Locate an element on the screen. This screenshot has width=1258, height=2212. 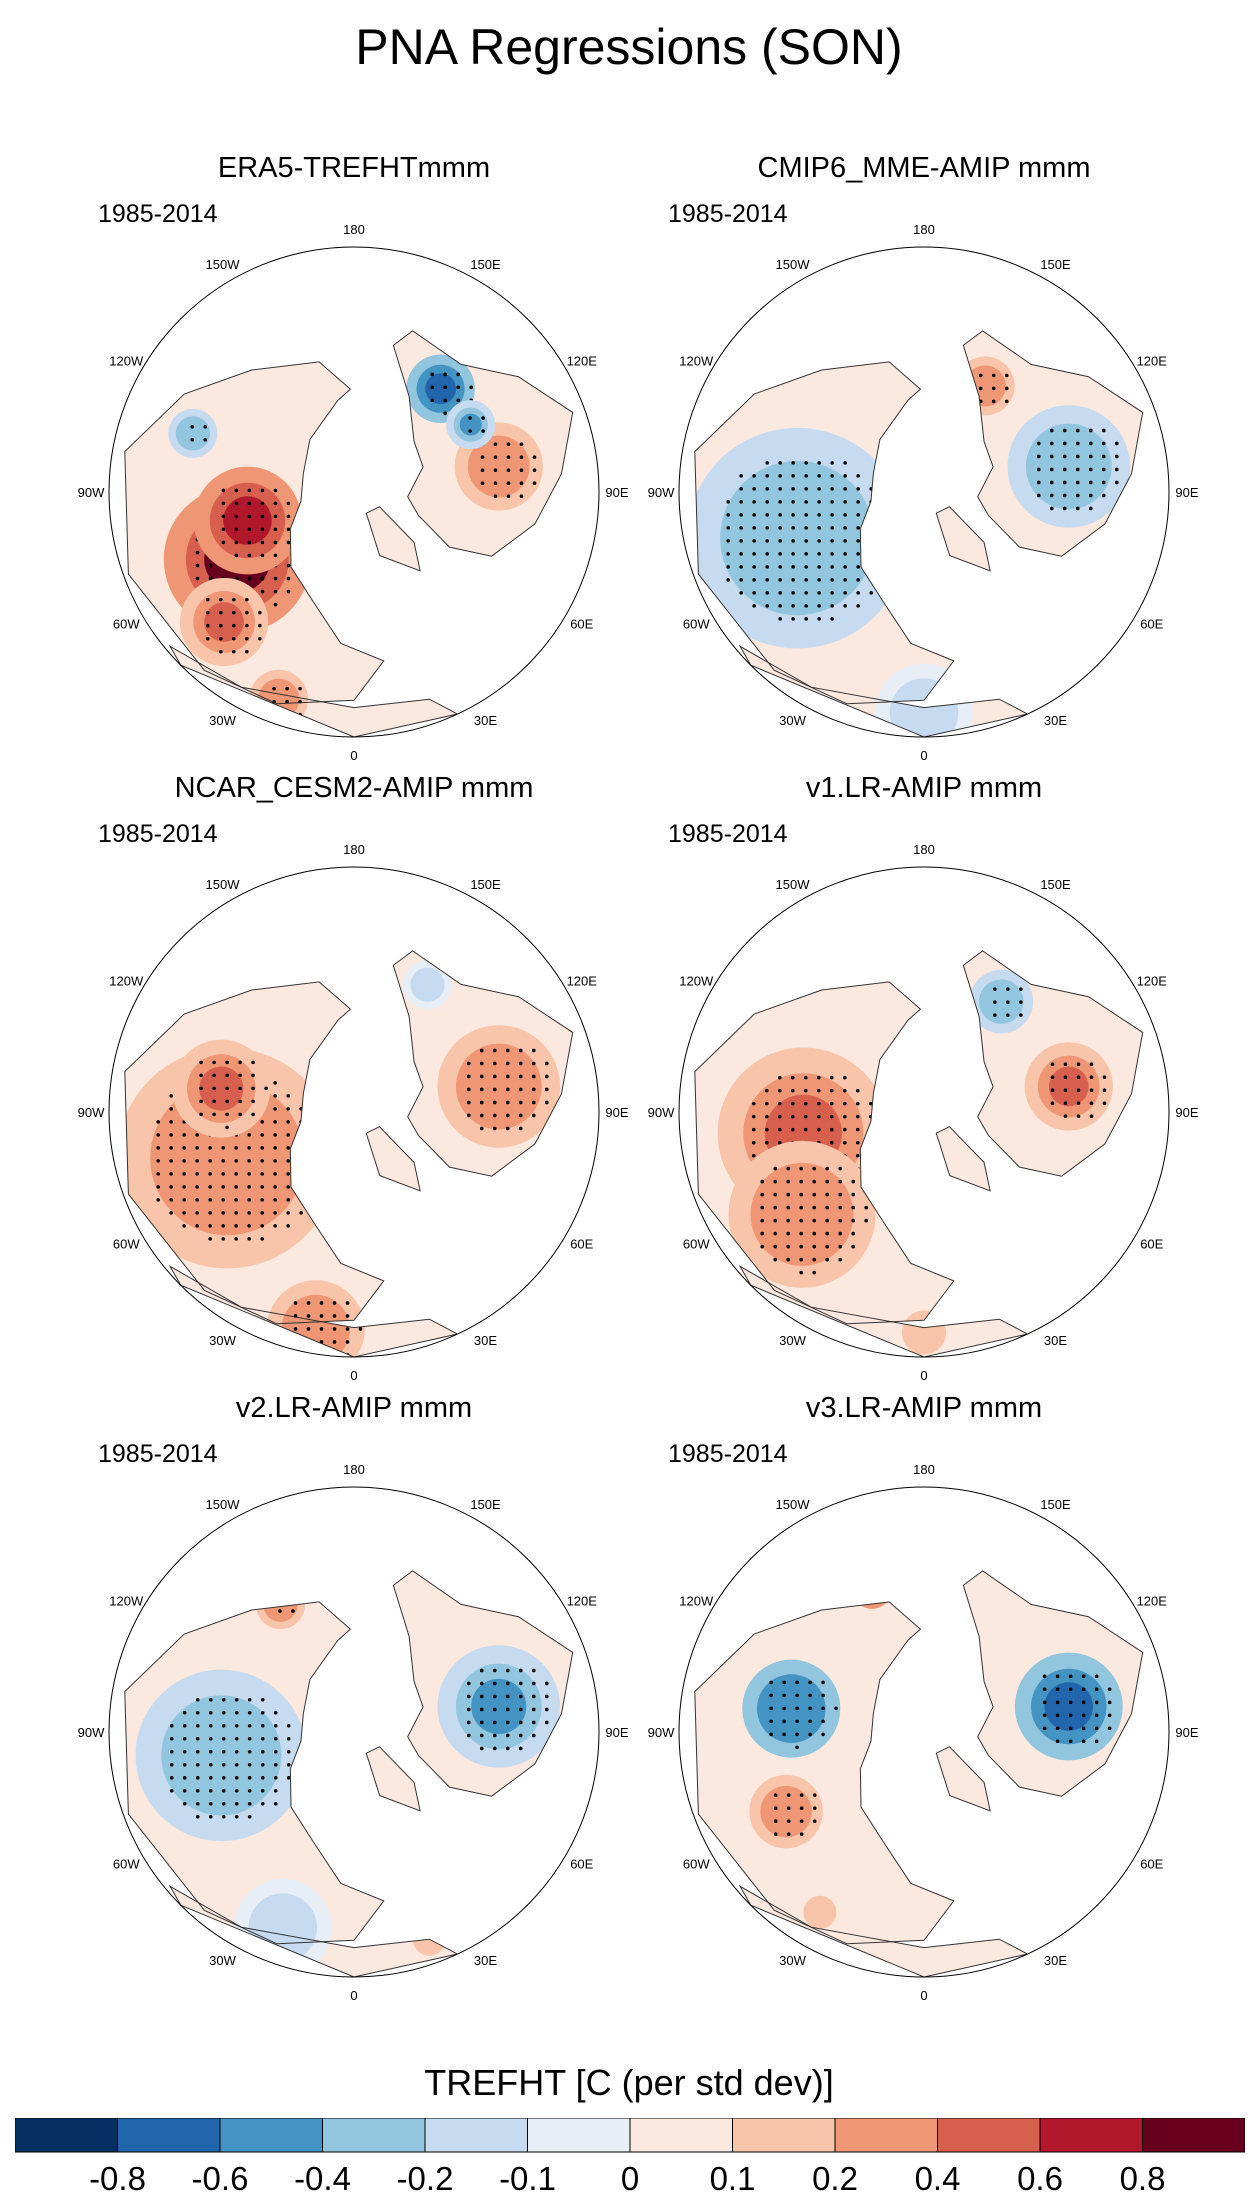
coastline is located at coordinates (313, 1930).